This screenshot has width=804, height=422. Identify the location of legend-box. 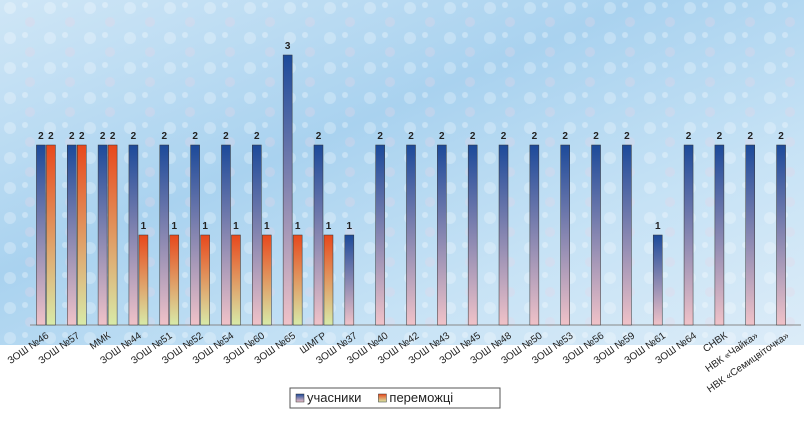
(395, 398).